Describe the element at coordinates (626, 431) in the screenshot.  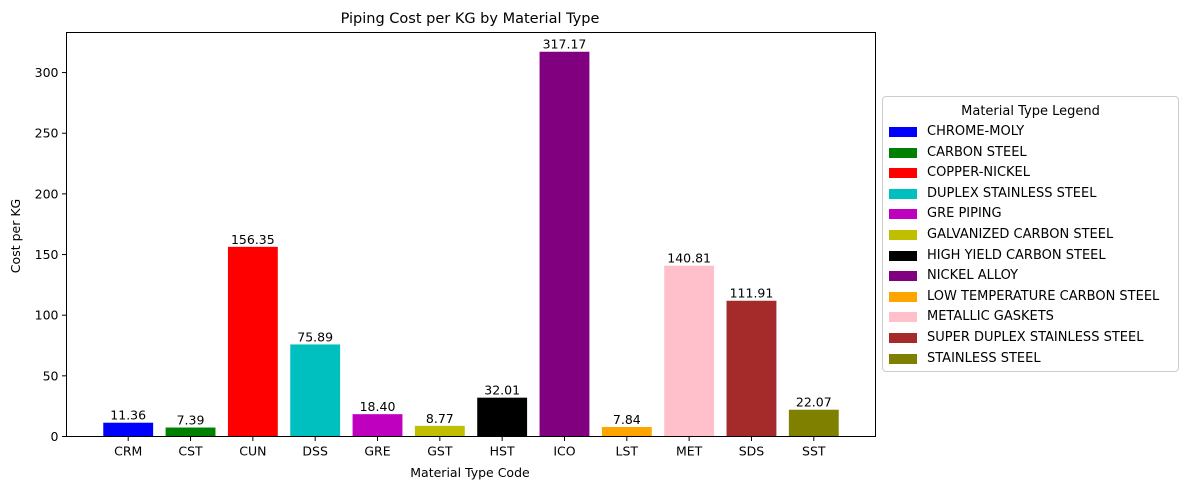
I see `bar-lst` at that location.